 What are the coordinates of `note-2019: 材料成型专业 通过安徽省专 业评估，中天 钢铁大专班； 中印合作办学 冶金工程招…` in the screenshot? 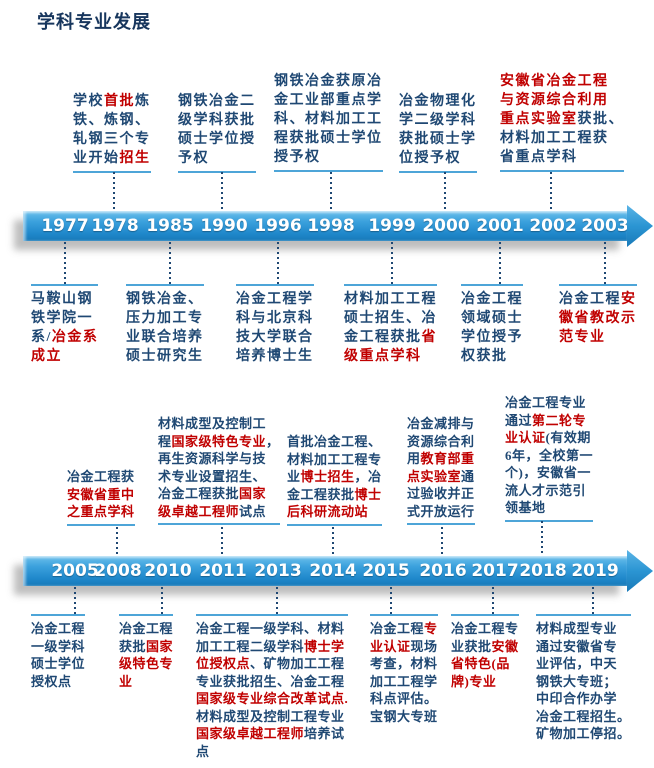 It's located at (583, 678).